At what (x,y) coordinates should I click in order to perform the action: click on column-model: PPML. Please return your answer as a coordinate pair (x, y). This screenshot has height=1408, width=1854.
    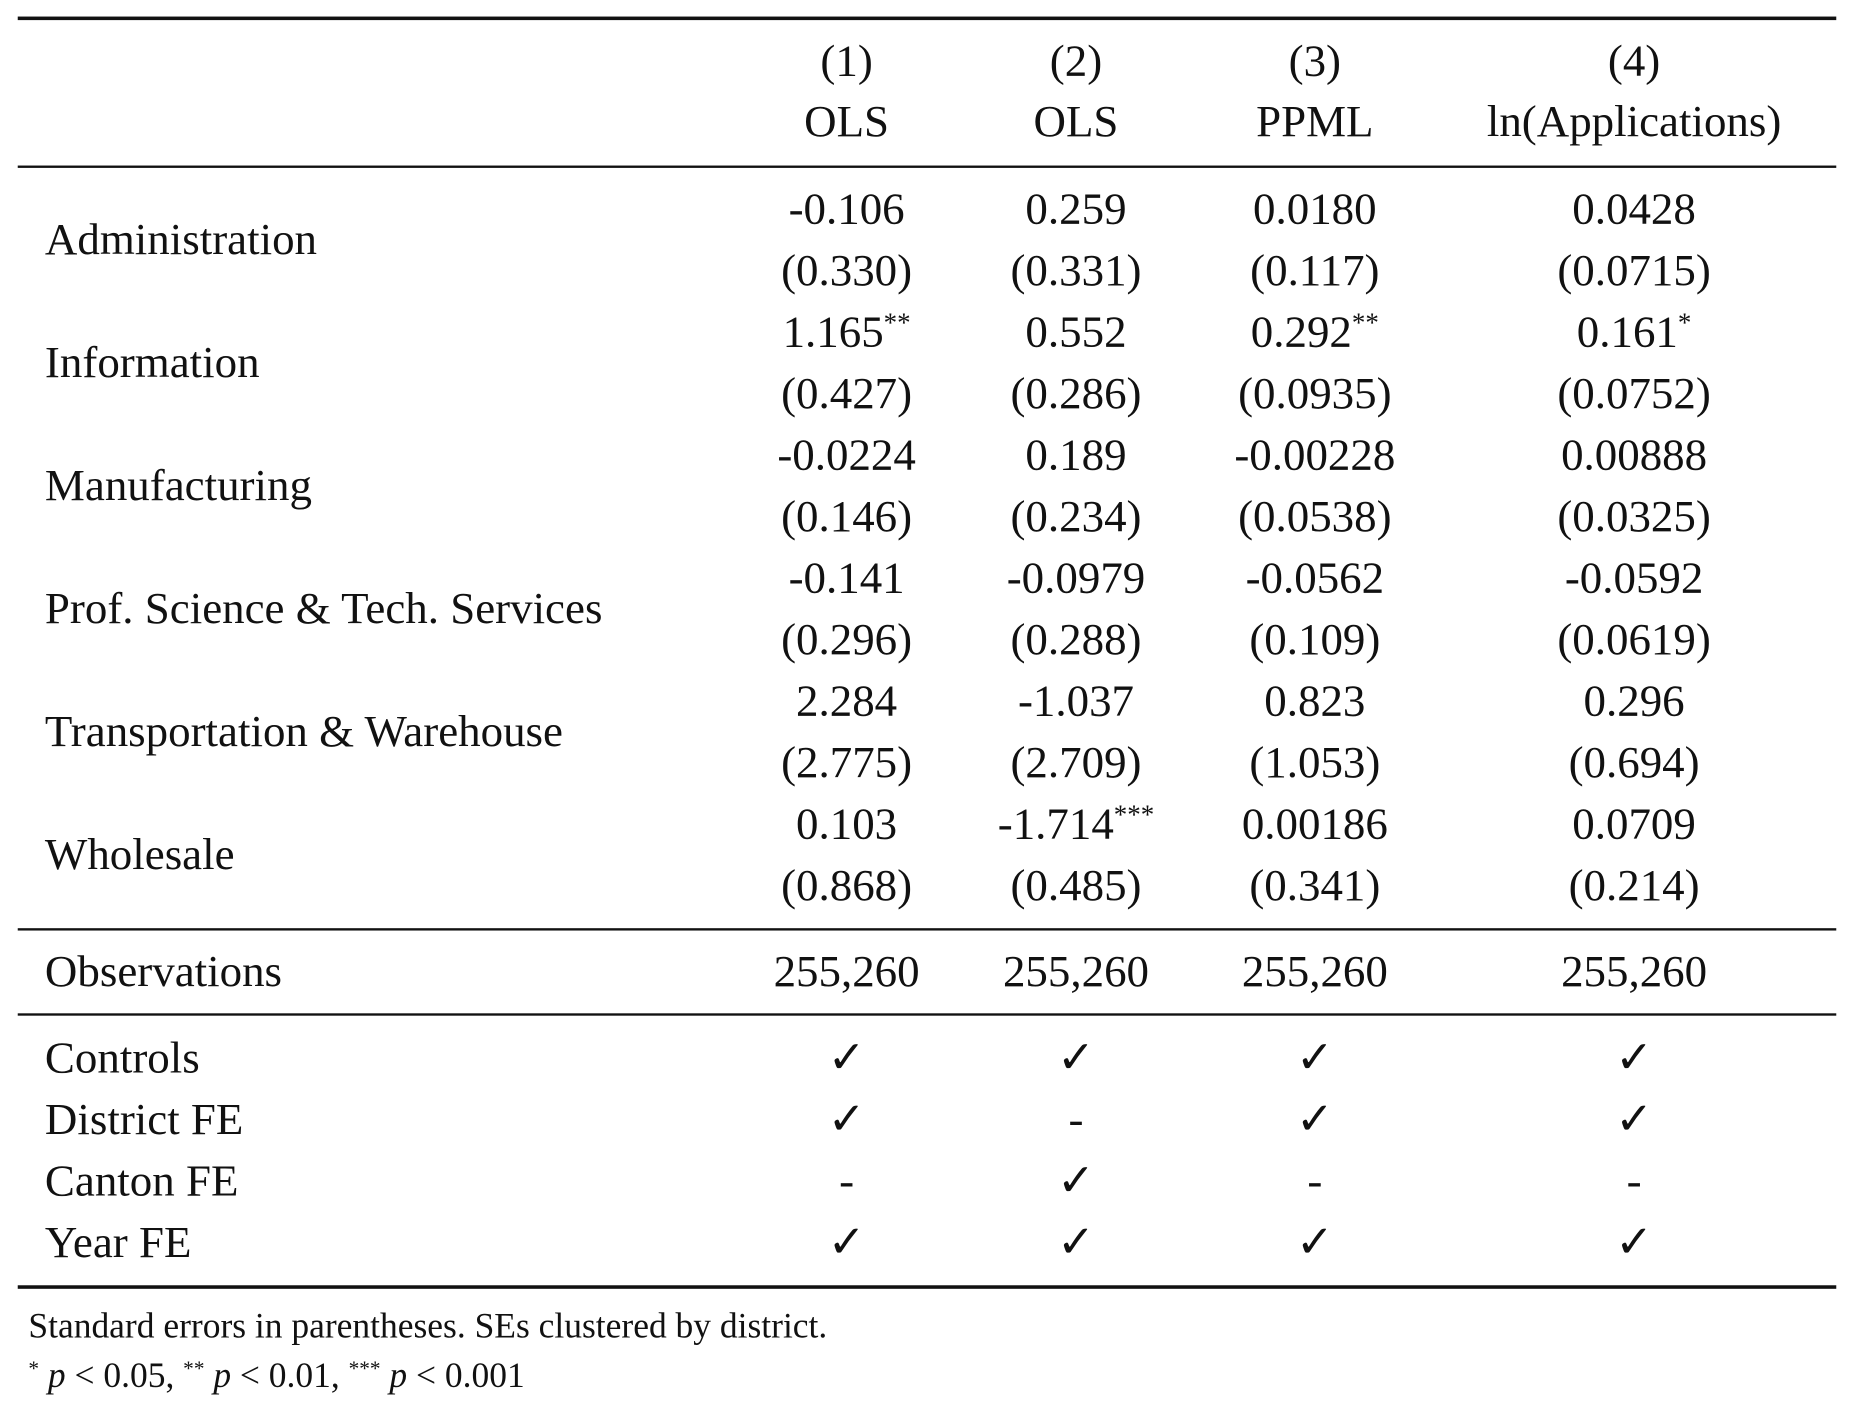
    Looking at the image, I should click on (1315, 121).